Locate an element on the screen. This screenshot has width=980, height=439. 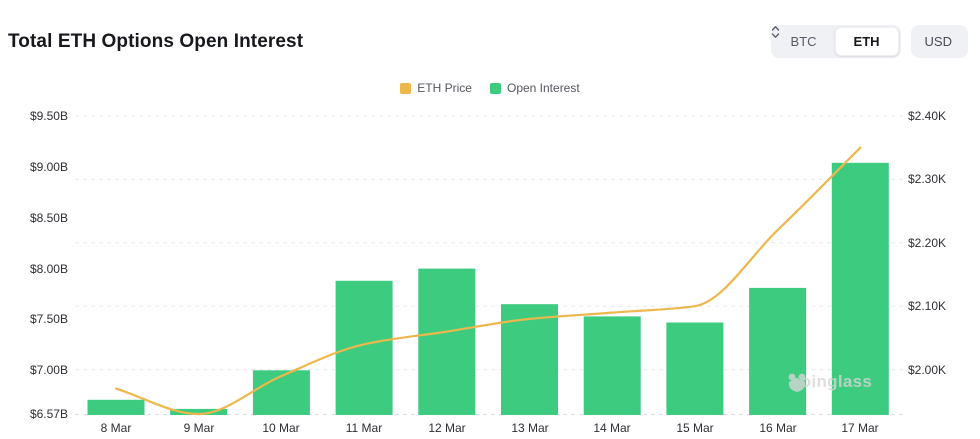
y-axis-right-tick: $2.10K is located at coordinates (927, 306).